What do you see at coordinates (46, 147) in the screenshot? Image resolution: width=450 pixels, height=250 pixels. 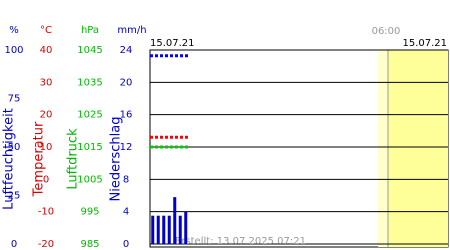 I see `y-tick-label: 10` at bounding box center [46, 147].